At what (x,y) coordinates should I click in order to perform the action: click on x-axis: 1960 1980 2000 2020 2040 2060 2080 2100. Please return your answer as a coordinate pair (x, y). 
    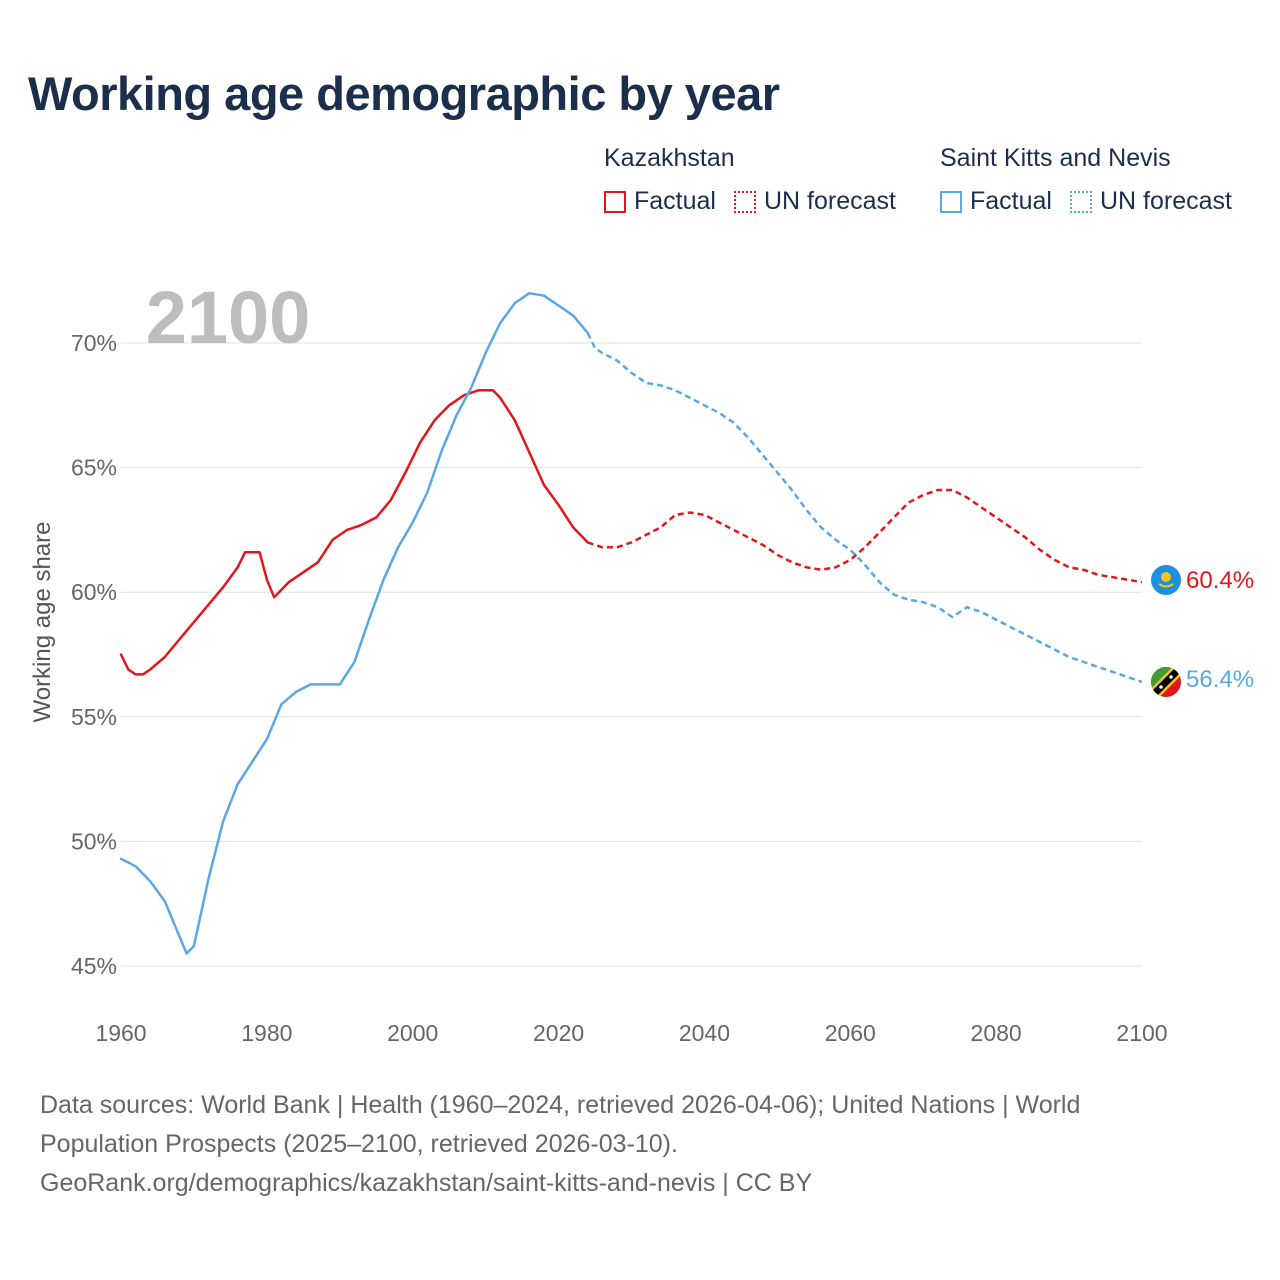
    Looking at the image, I should click on (631, 1033).